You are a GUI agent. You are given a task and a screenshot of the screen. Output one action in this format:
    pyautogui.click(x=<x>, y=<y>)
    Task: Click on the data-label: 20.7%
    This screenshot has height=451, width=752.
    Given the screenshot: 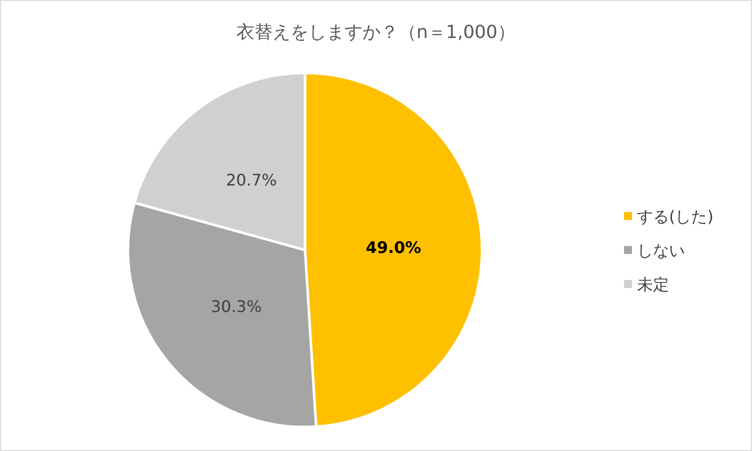 What is the action you would take?
    pyautogui.click(x=251, y=180)
    